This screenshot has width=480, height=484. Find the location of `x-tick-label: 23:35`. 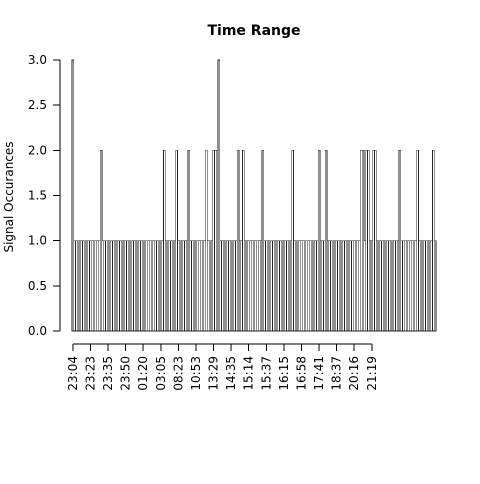

x-tick-label: 23:35 is located at coordinates (108, 373).